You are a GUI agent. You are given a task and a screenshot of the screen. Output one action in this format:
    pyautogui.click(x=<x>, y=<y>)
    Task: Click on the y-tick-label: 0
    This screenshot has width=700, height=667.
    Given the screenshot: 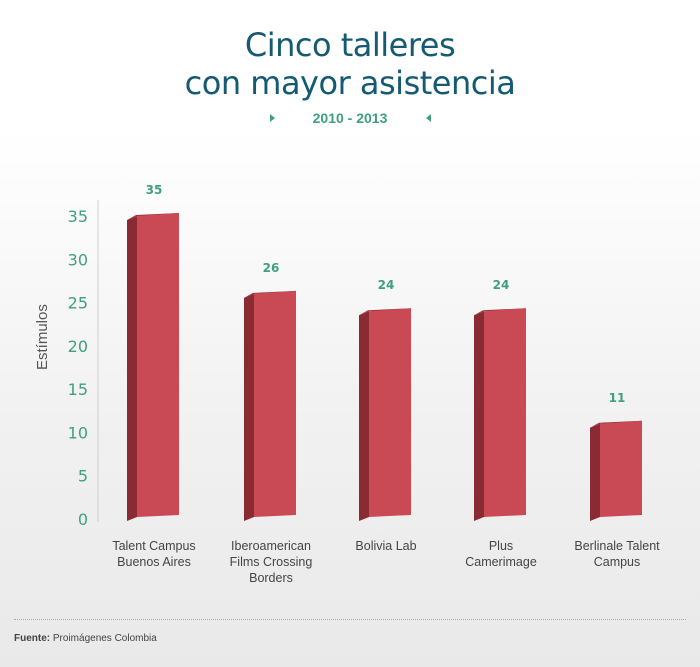 What is the action you would take?
    pyautogui.click(x=83, y=519)
    